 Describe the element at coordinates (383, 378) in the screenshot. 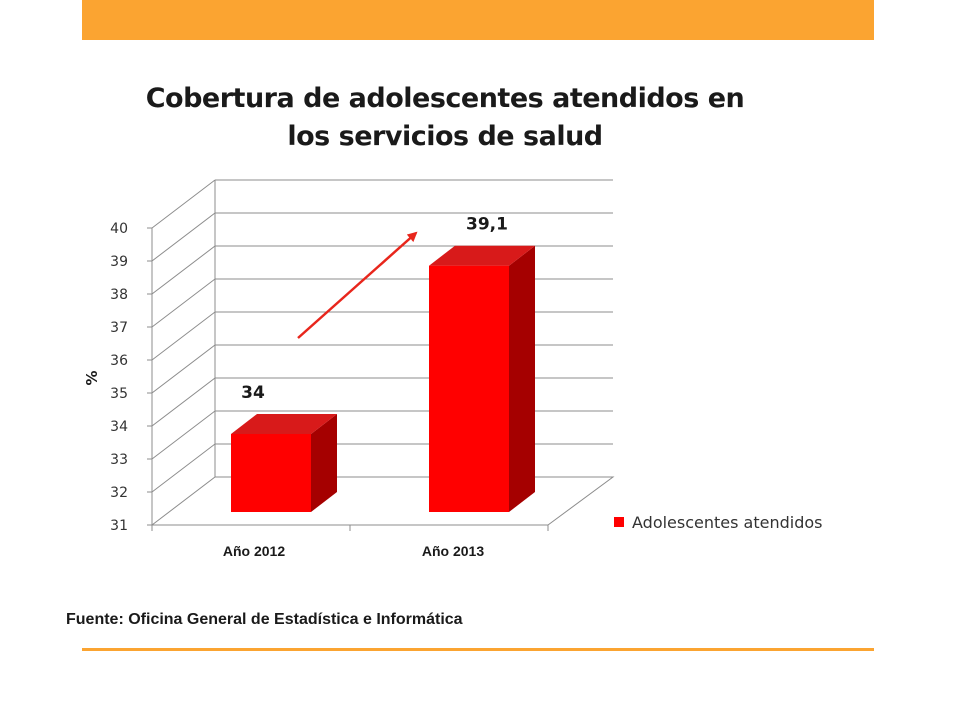

I see `chart-bars` at that location.